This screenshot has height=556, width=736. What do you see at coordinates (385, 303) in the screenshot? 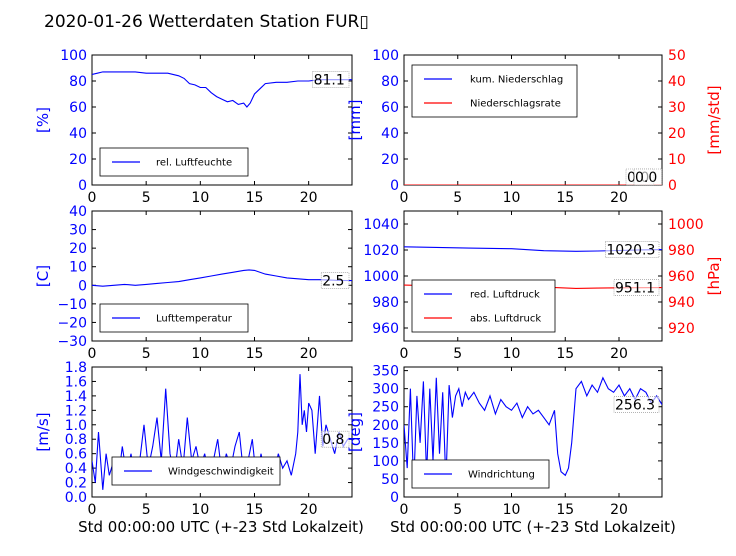
I see `y-tick-label: 980` at bounding box center [385, 303].